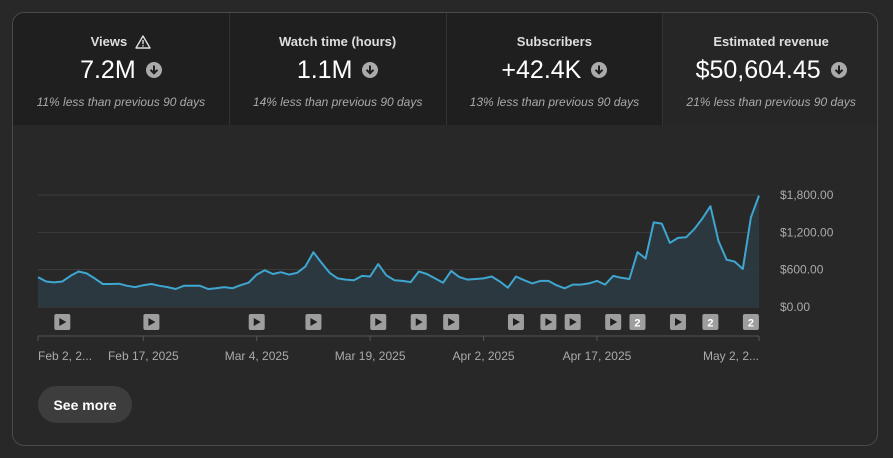 The image size is (893, 458). What do you see at coordinates (338, 41) in the screenshot?
I see `metric-label: Watch time (hours)` at bounding box center [338, 41].